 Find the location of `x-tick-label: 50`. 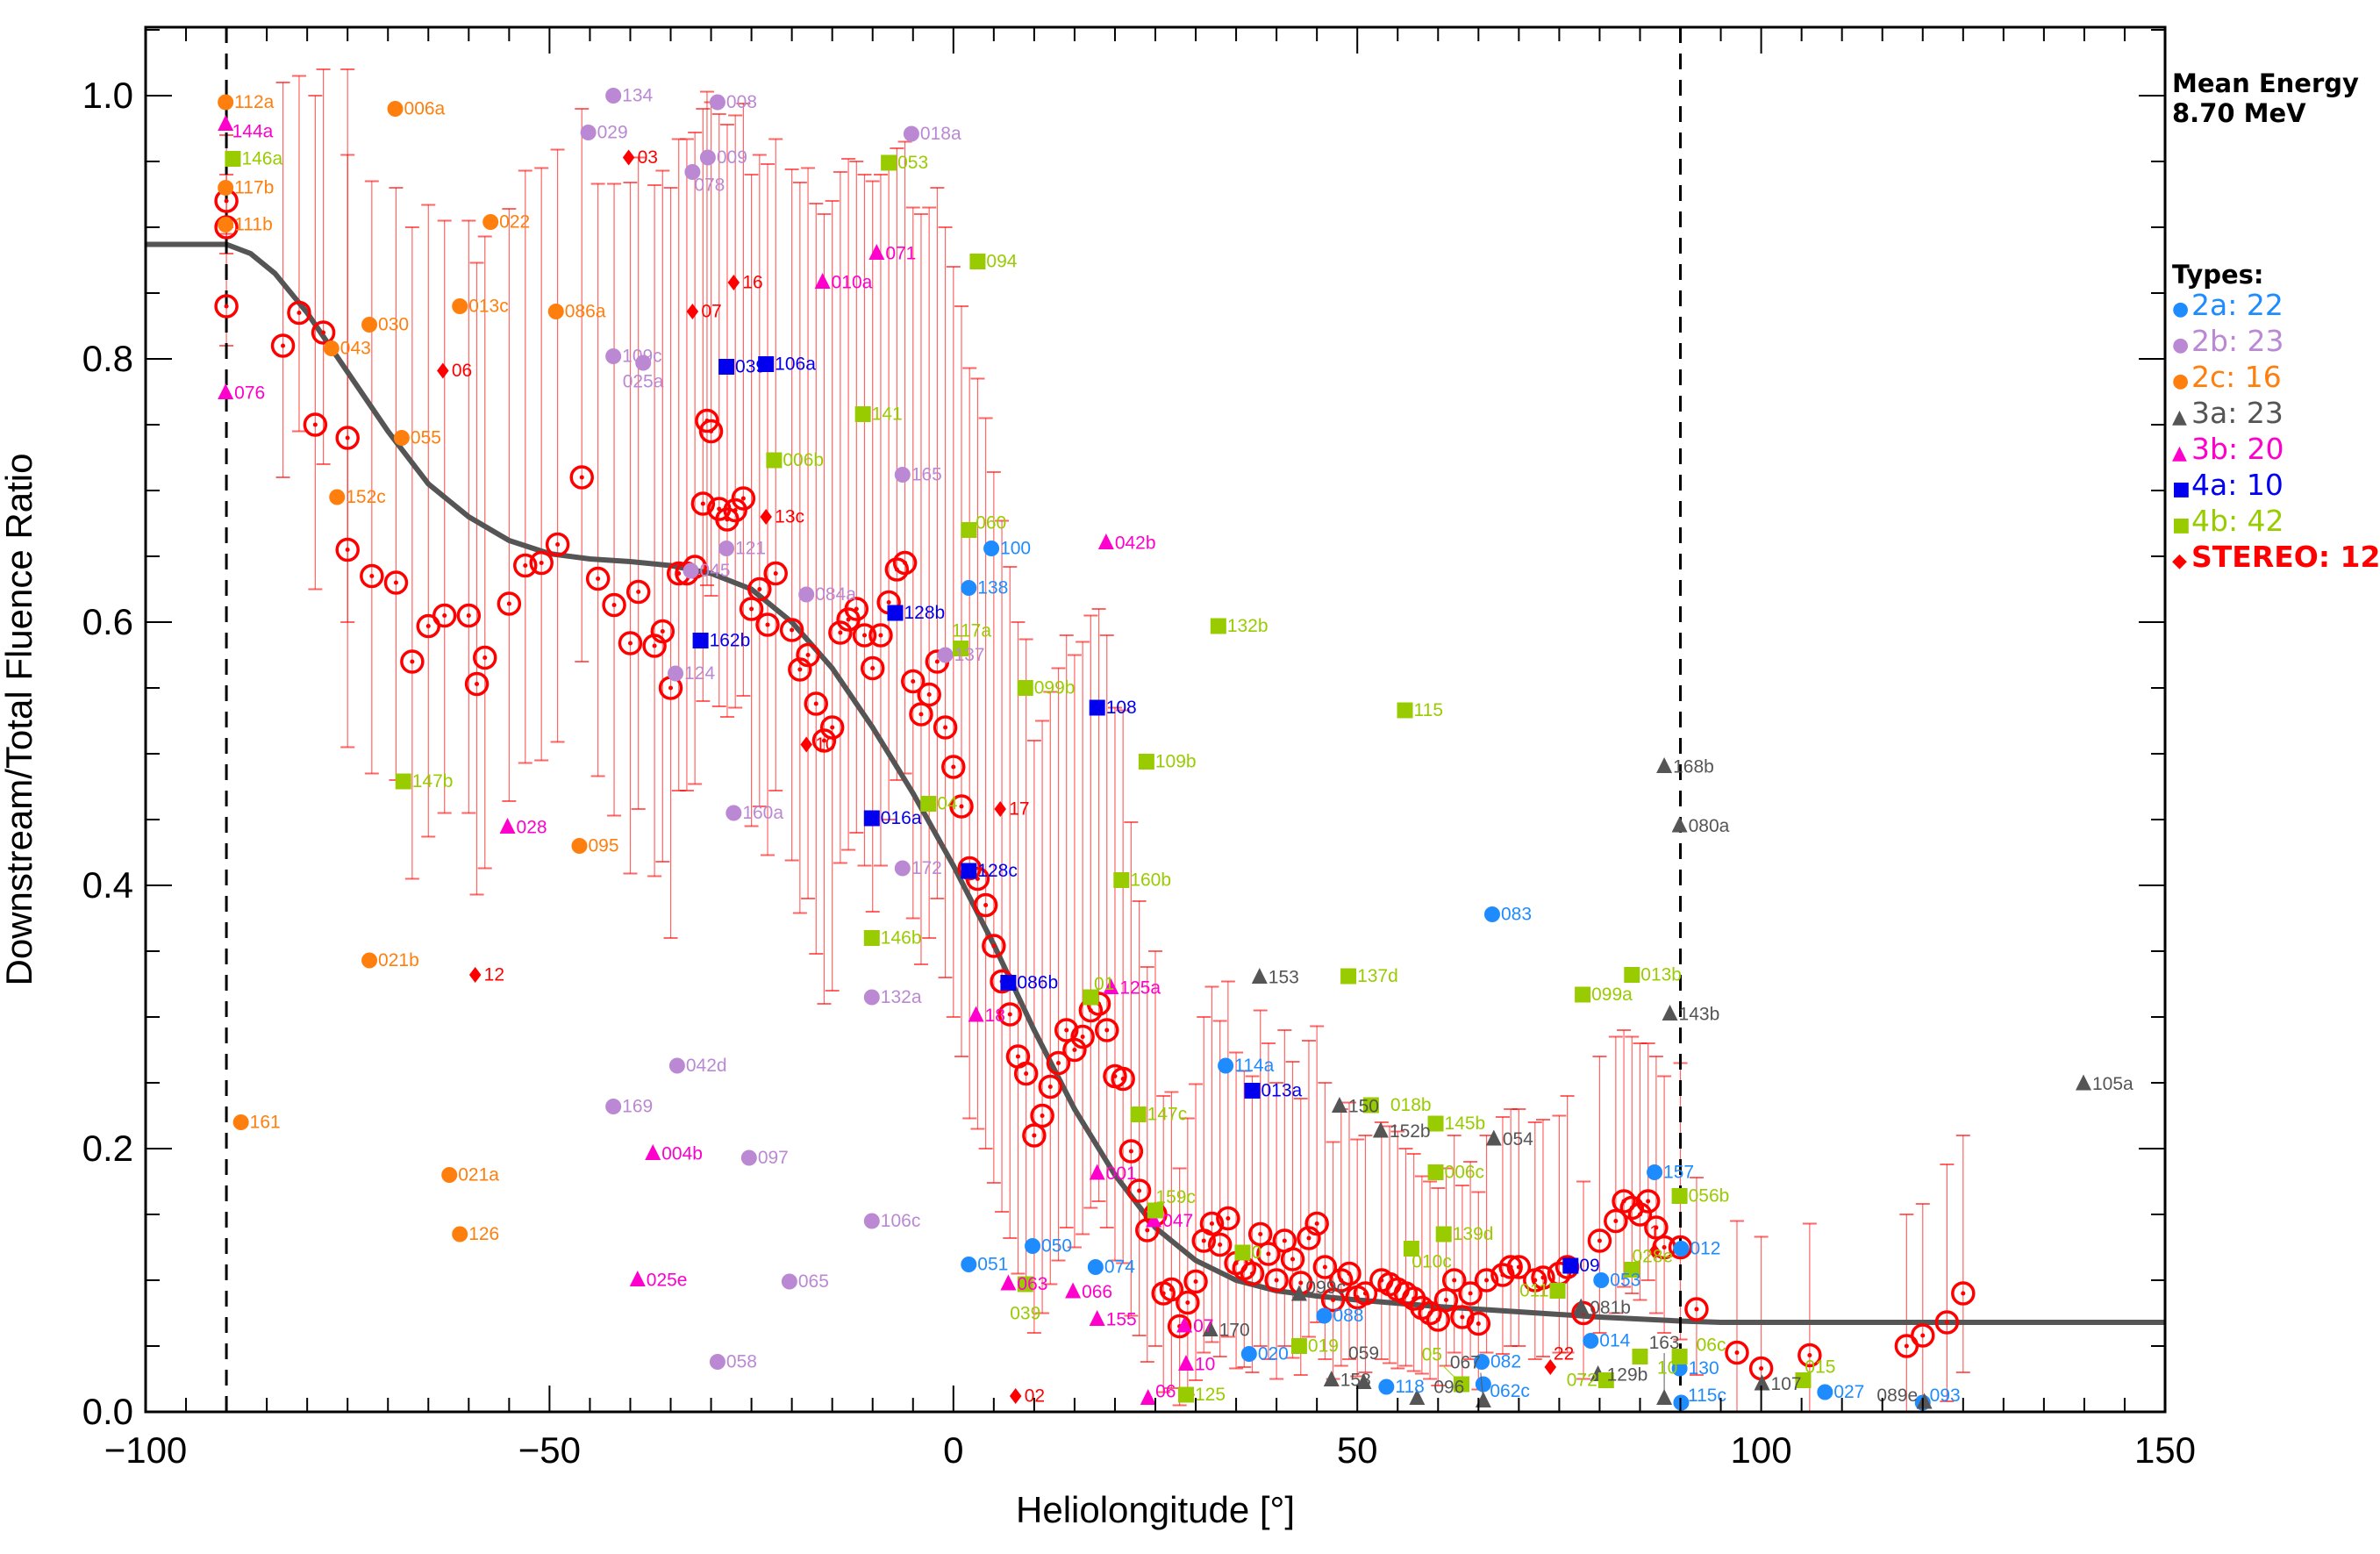

x-tick-label: 50 is located at coordinates (1357, 1450).